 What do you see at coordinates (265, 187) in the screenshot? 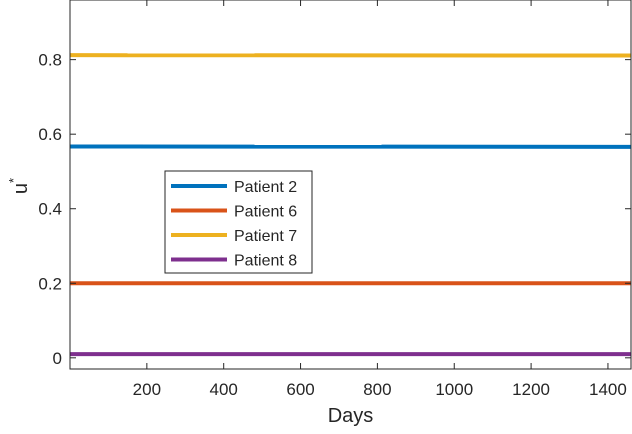
I see `legend-label-1: Patient 2` at bounding box center [265, 187].